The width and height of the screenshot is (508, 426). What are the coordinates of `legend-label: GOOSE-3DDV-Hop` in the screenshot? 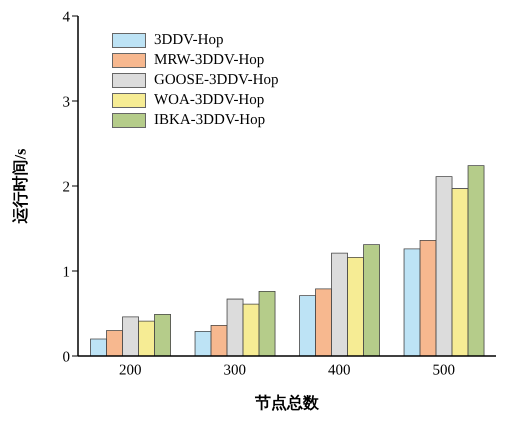 It's located at (216, 80).